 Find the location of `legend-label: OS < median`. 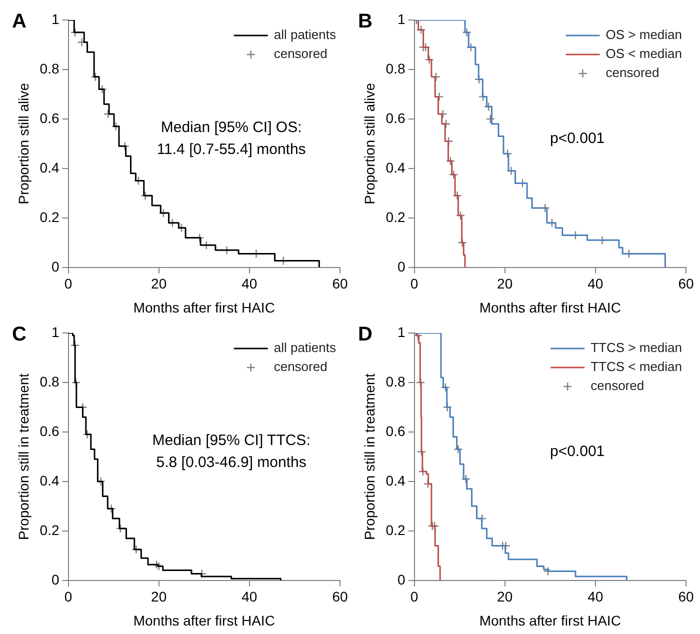

legend-label: OS < median is located at coordinates (644, 54).